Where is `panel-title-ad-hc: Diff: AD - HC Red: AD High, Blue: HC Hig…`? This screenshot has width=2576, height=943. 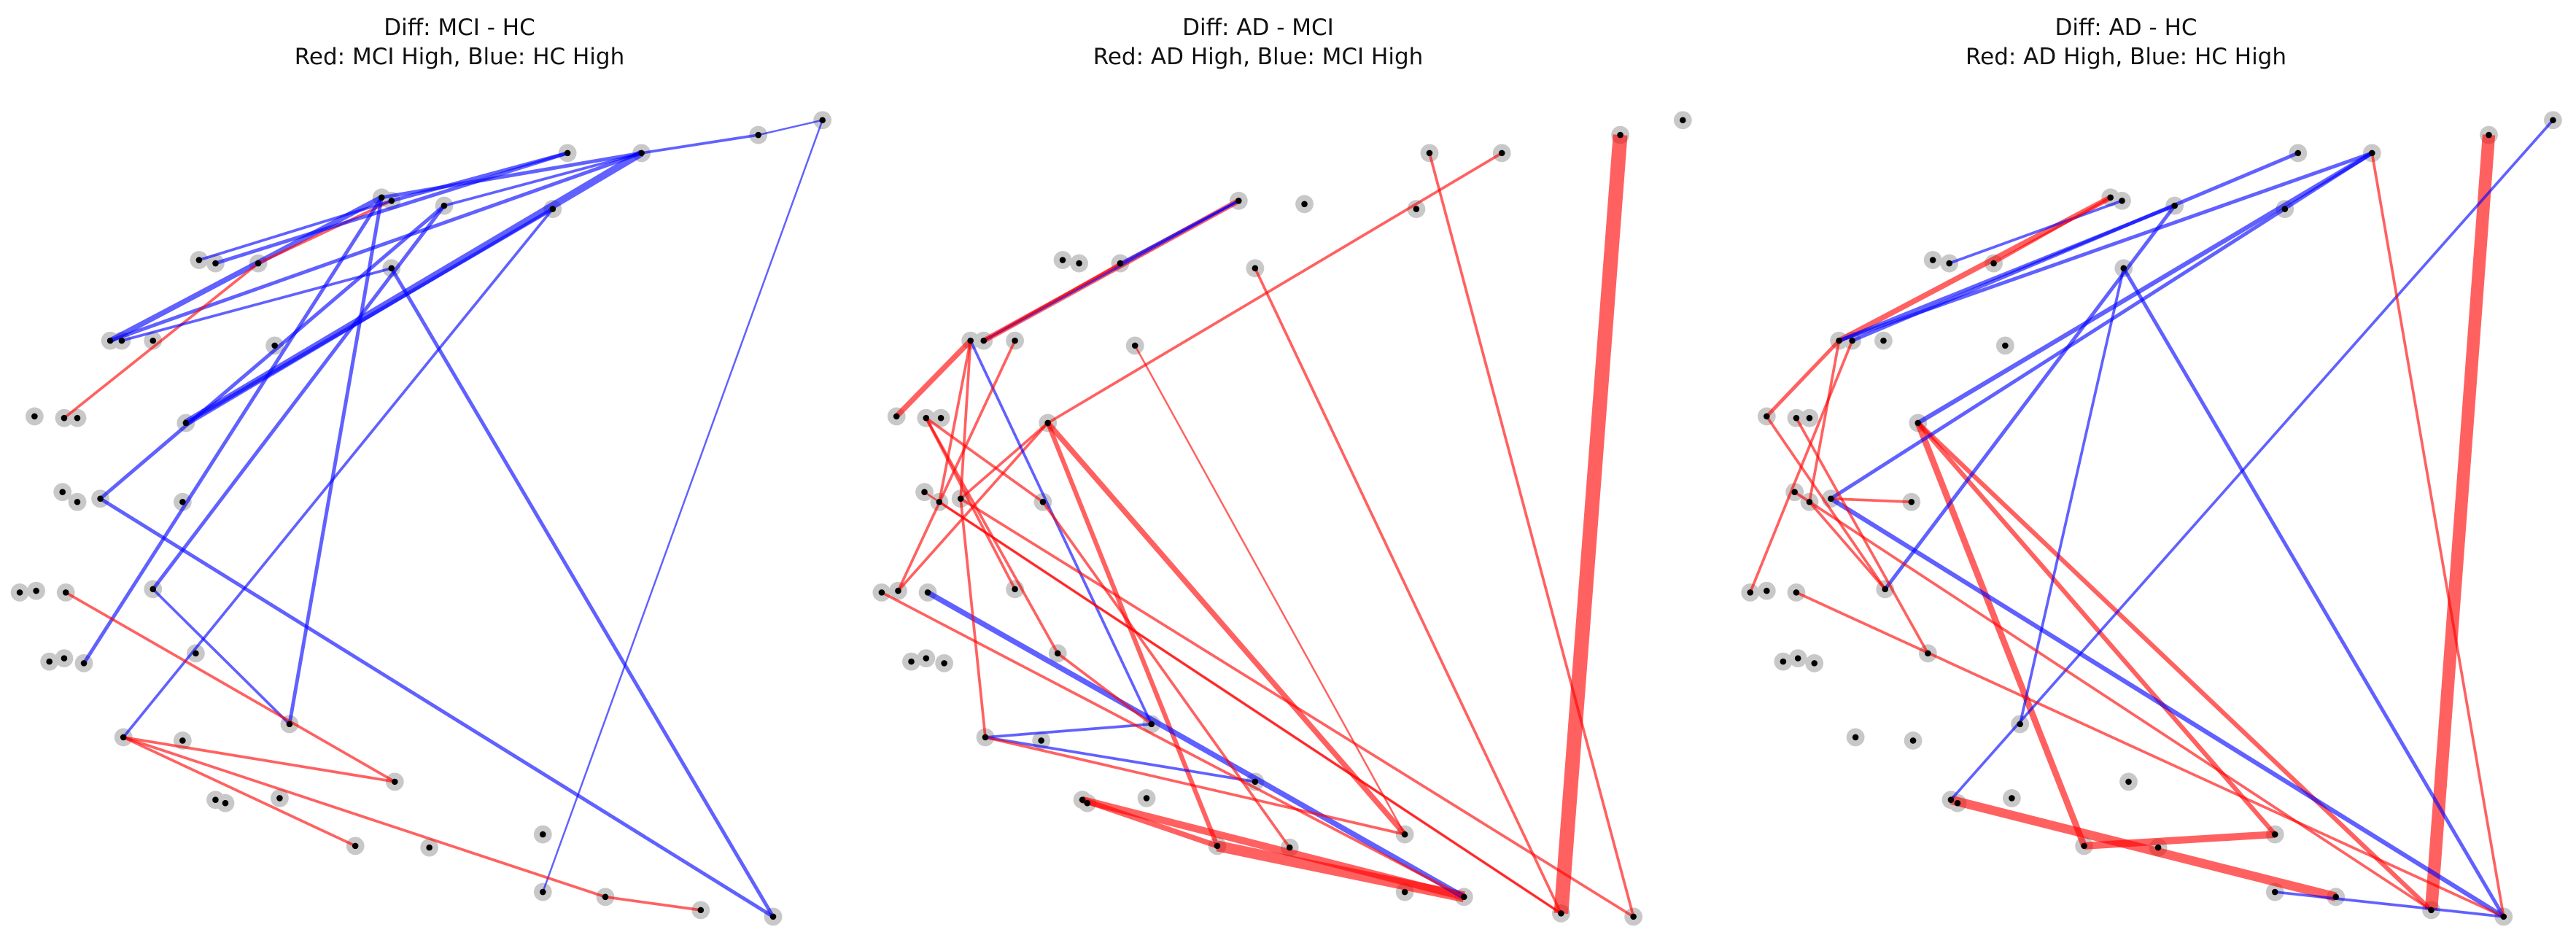 panel-title-ad-hc: Diff: AD - HC Red: AD High, Blue: HC Hig… is located at coordinates (2126, 42).